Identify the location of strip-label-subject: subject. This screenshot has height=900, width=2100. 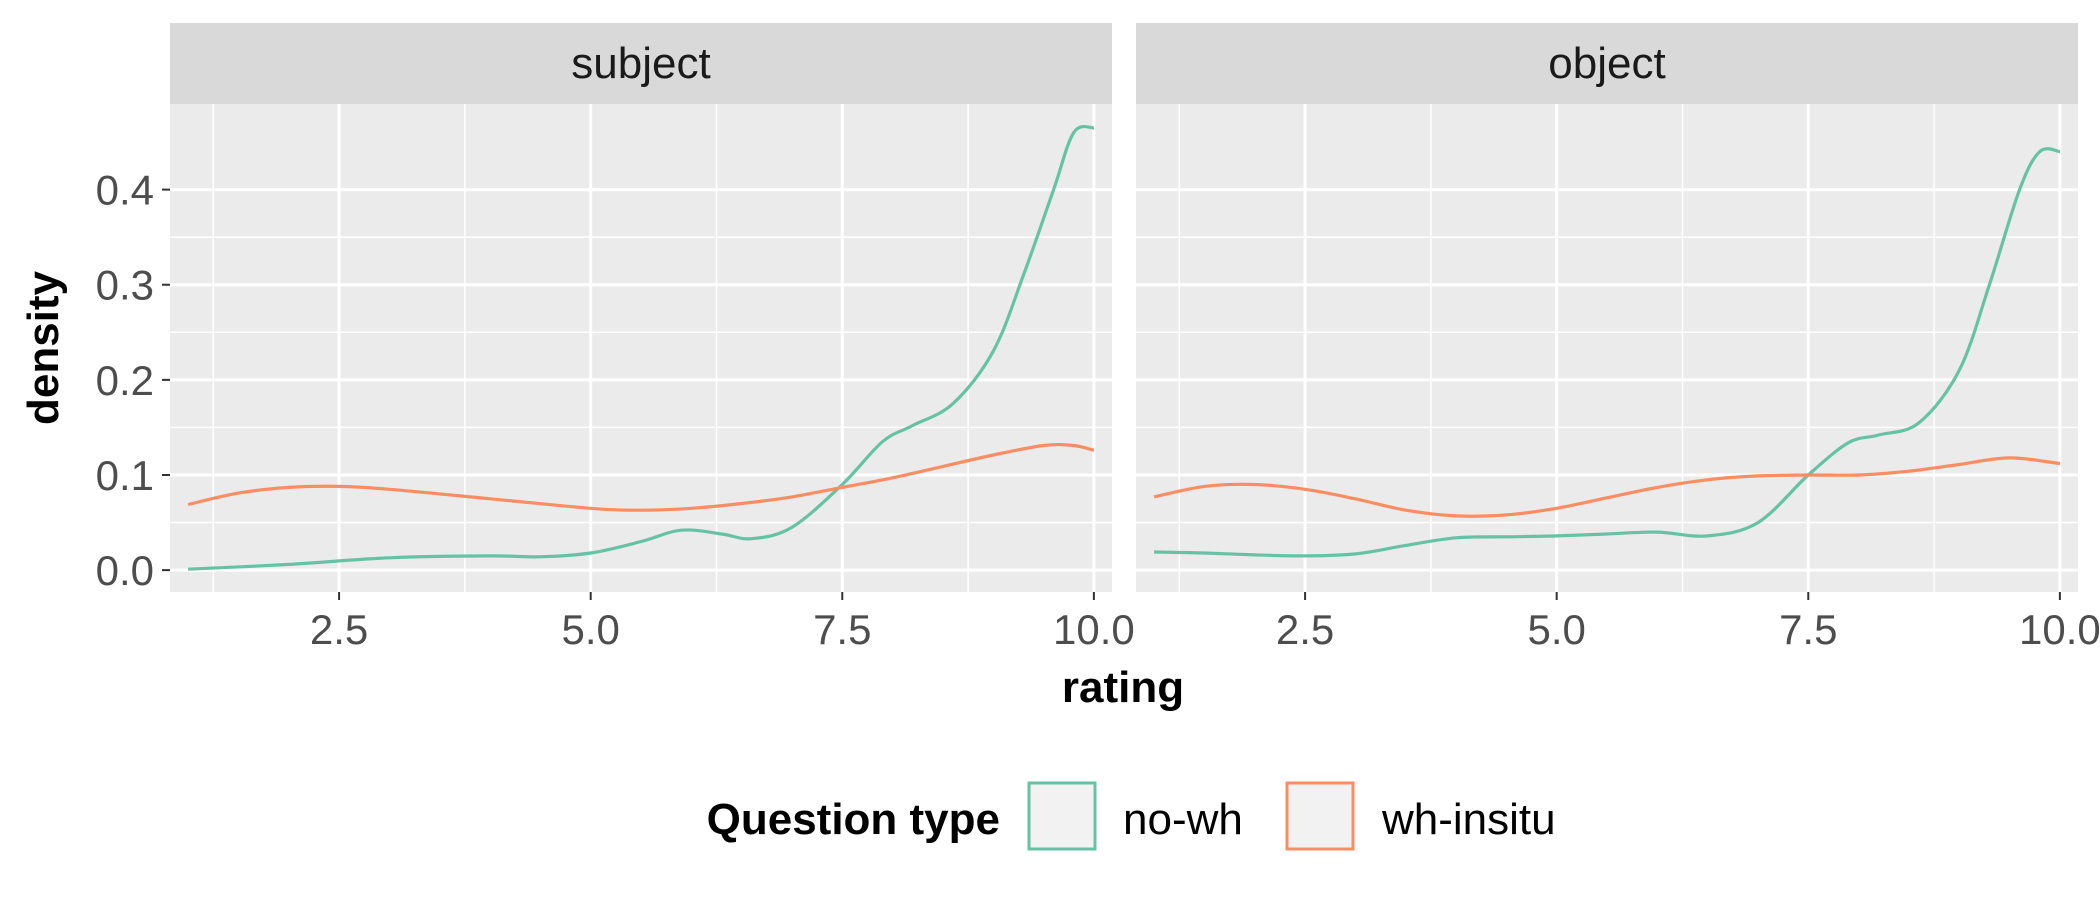
(640, 63).